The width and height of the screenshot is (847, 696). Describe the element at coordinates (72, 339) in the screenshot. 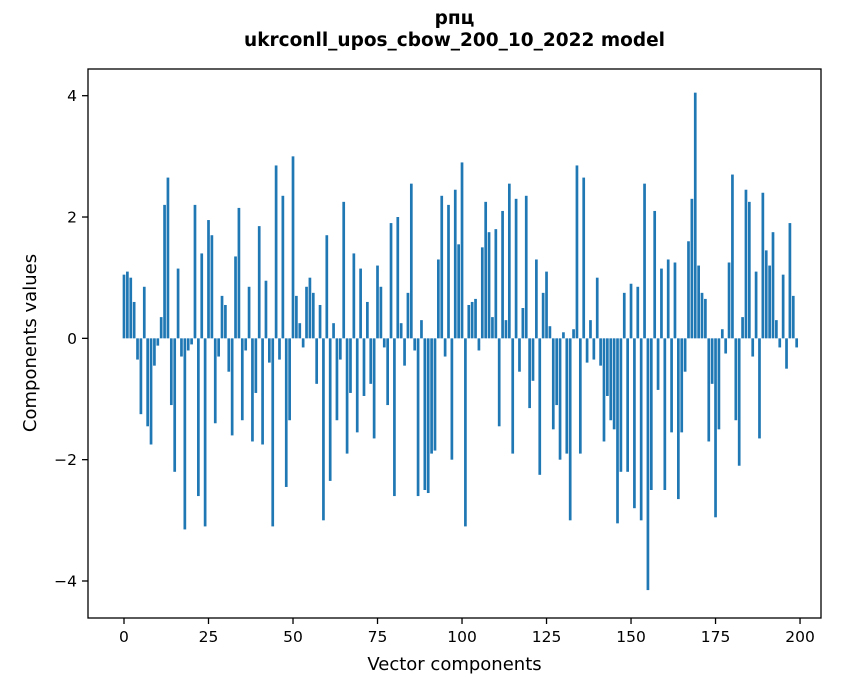

I see `y-tick-label: 0` at that location.